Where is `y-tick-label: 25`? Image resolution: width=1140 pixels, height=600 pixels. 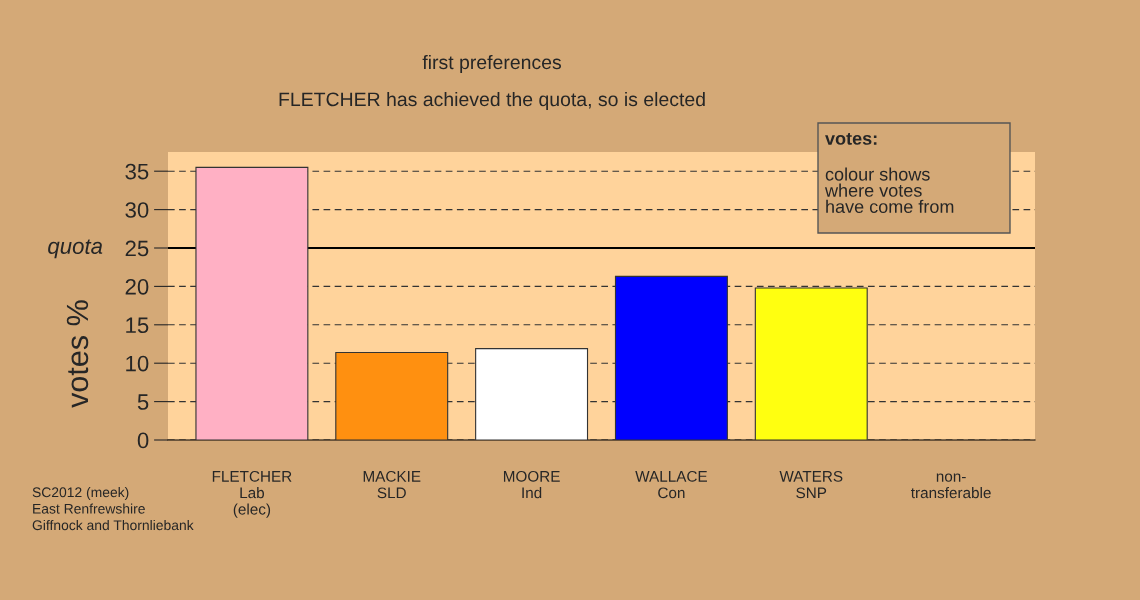
y-tick-label: 25 is located at coordinates (137, 248).